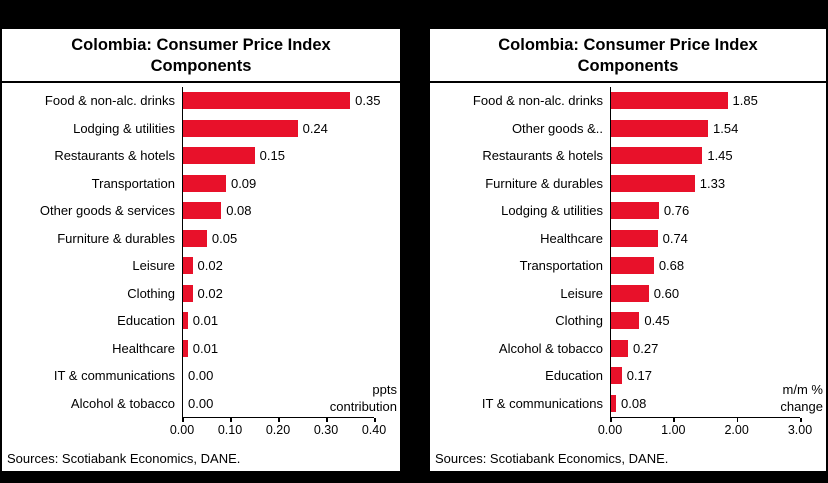  I want to click on axis-tick-label: 0.10, so click(230, 430).